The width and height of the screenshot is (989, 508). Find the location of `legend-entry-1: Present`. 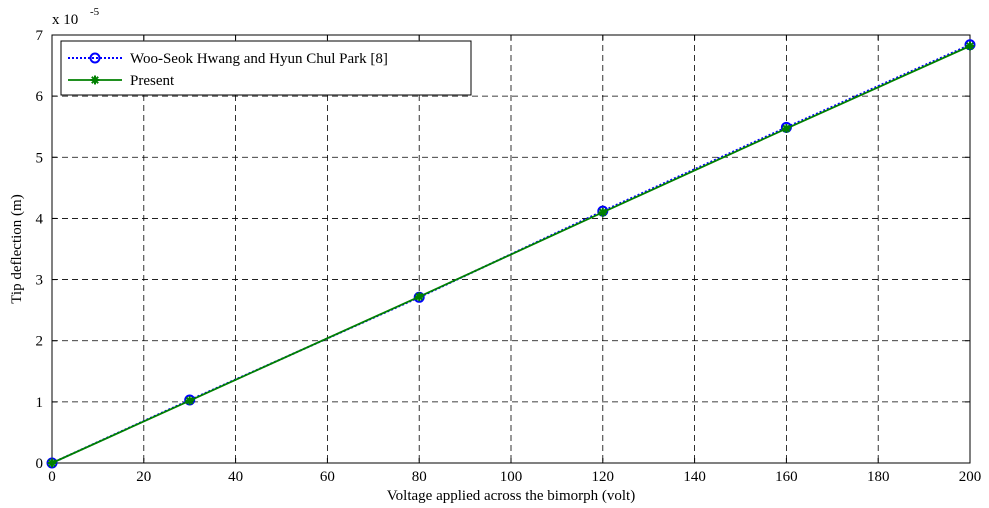

legend-entry-1: Present is located at coordinates (121, 81).